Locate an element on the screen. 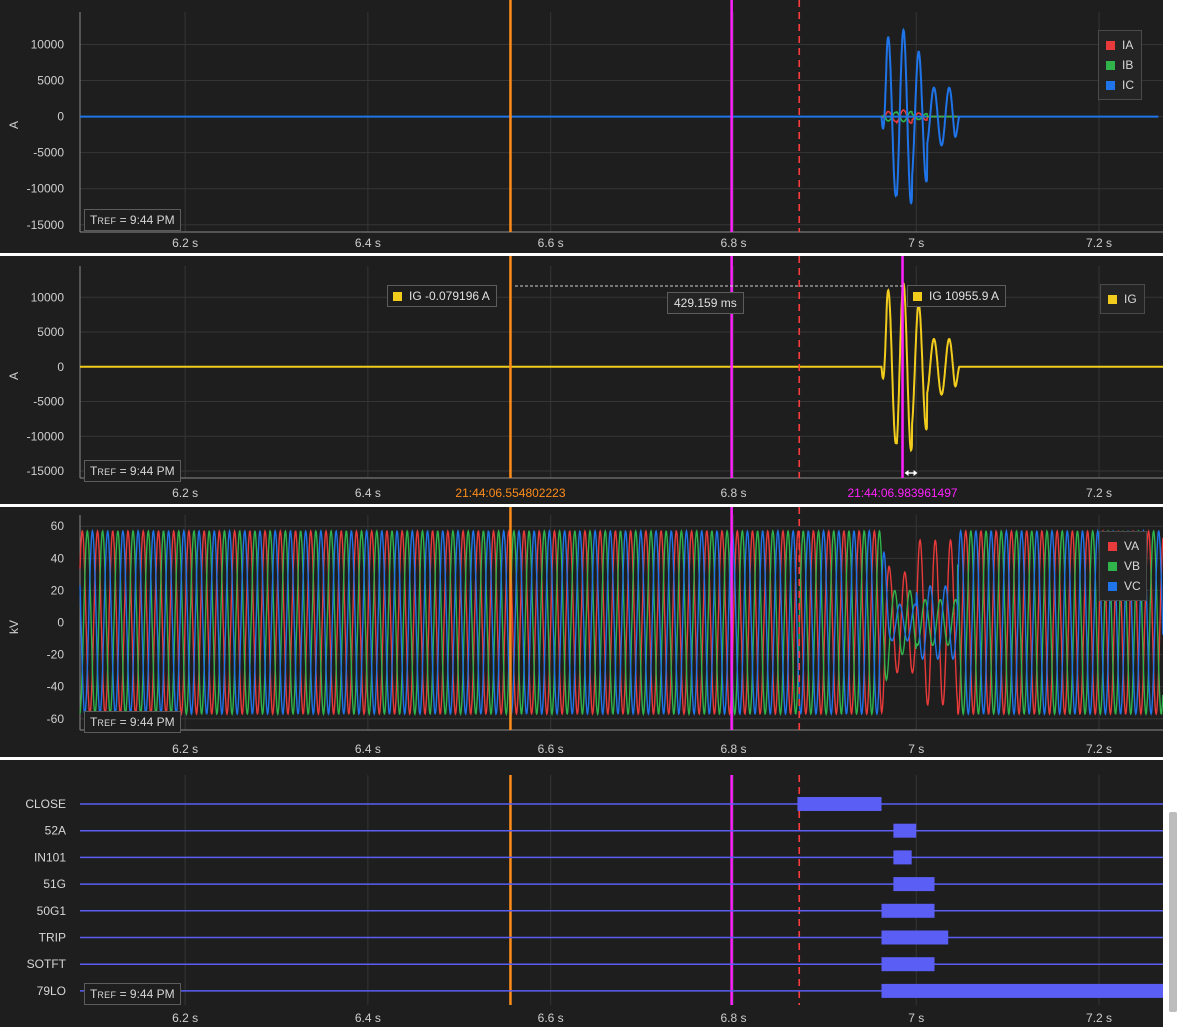 Image resolution: width=1177 pixels, height=1027 pixels. y-tick-label: -60 is located at coordinates (56, 719).